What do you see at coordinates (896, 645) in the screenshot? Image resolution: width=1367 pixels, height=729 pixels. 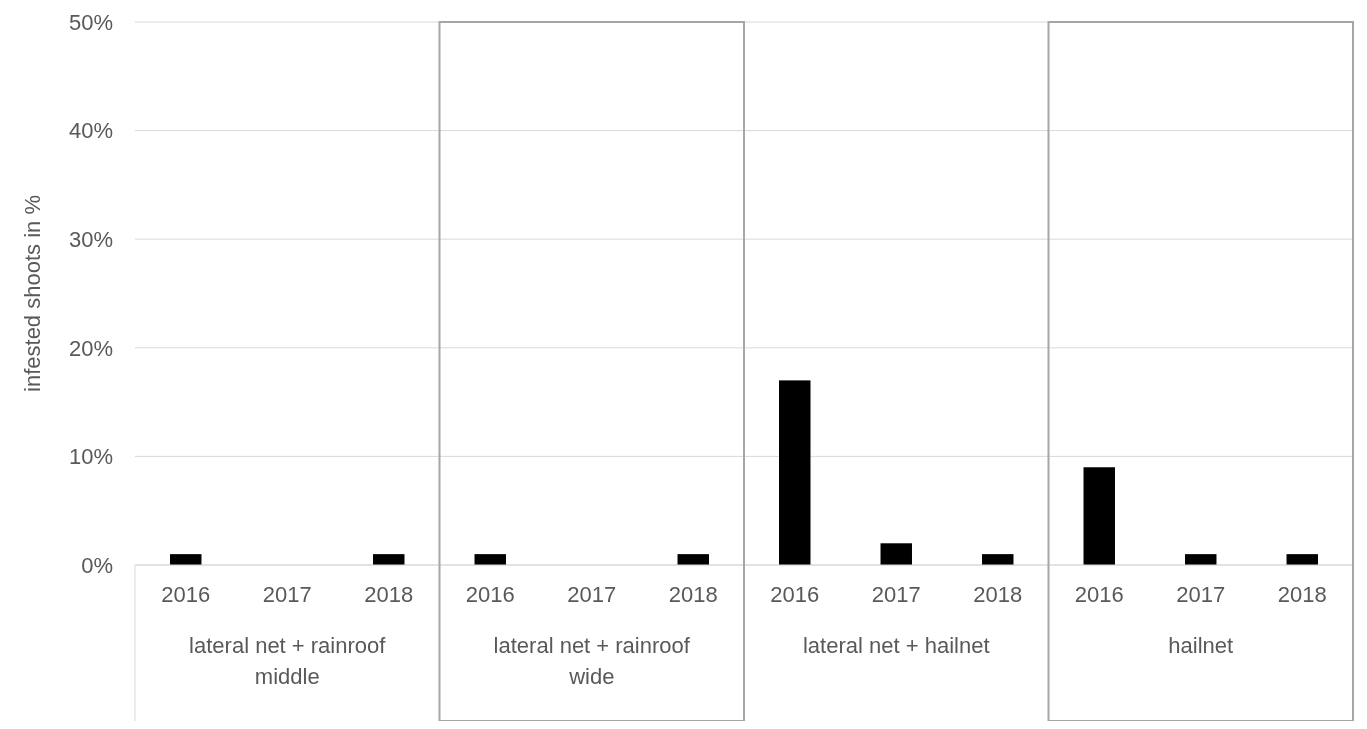 I see `text: lateral net + hailnet` at bounding box center [896, 645].